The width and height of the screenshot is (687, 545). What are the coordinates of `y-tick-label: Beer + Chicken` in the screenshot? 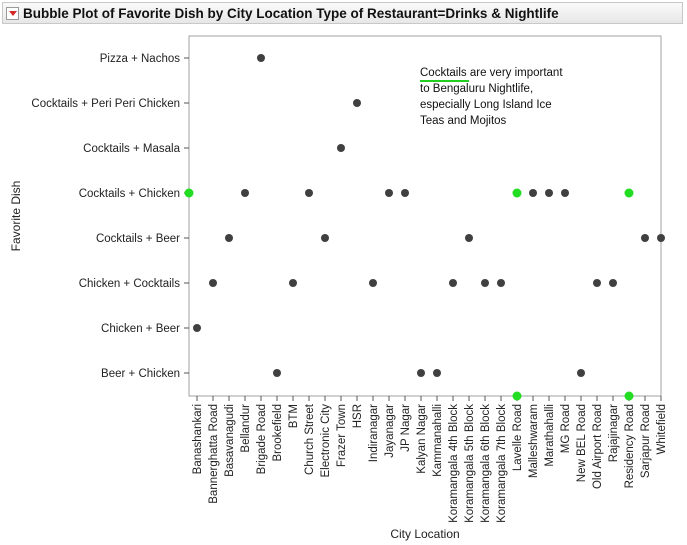 It's located at (140, 374).